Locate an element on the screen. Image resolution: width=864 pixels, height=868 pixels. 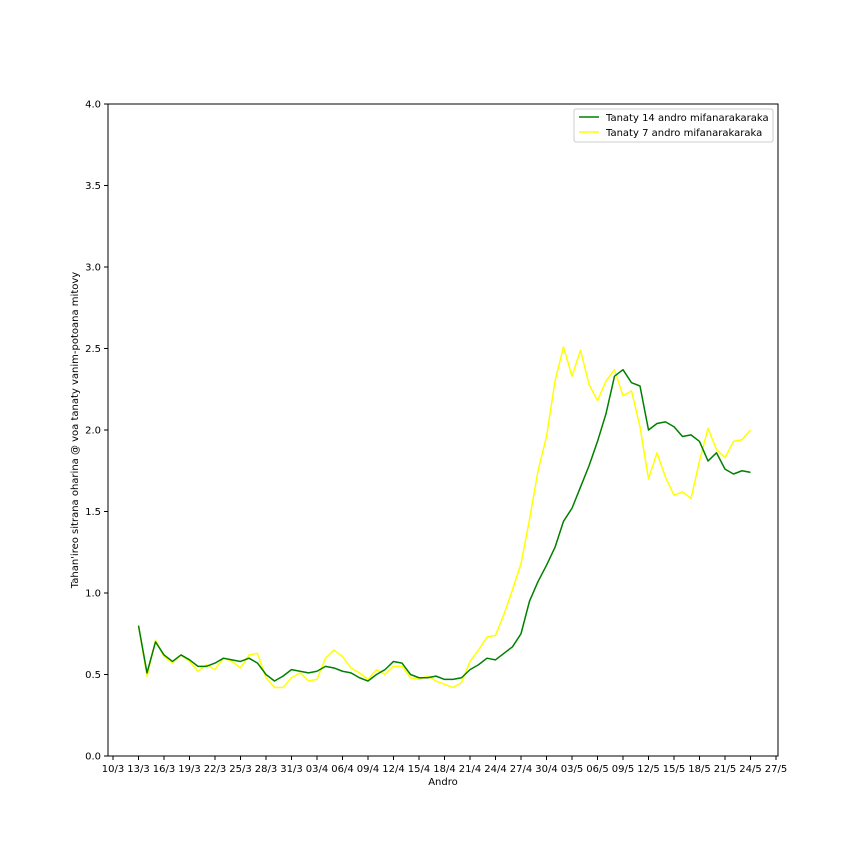
x-tick-label: 30/4 is located at coordinates (546, 769).